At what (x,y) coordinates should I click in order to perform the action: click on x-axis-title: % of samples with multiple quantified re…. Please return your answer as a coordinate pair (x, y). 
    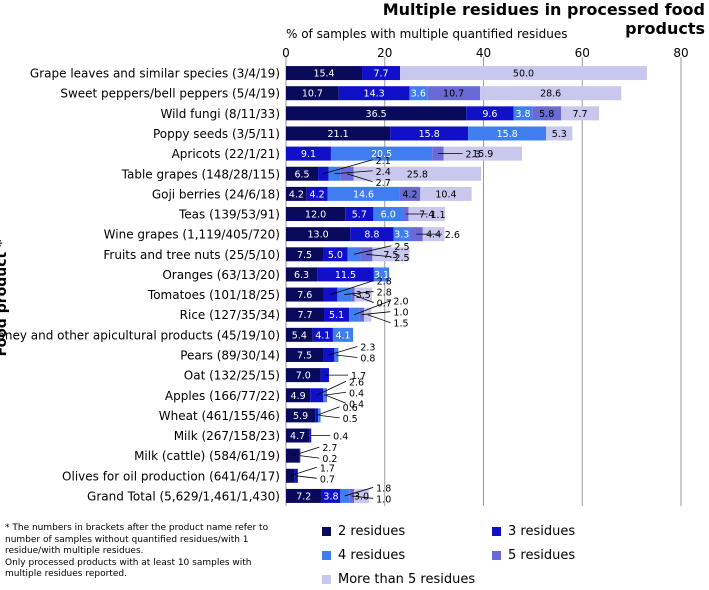
    Looking at the image, I should click on (426, 34).